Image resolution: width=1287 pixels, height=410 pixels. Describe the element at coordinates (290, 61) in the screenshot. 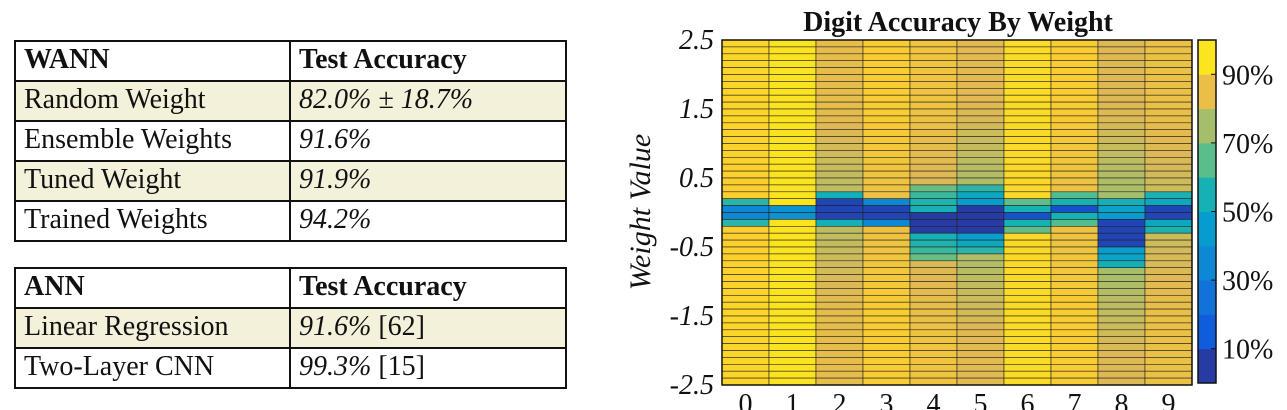

I see `wann-header-row: WANN Test Accuracy` at that location.